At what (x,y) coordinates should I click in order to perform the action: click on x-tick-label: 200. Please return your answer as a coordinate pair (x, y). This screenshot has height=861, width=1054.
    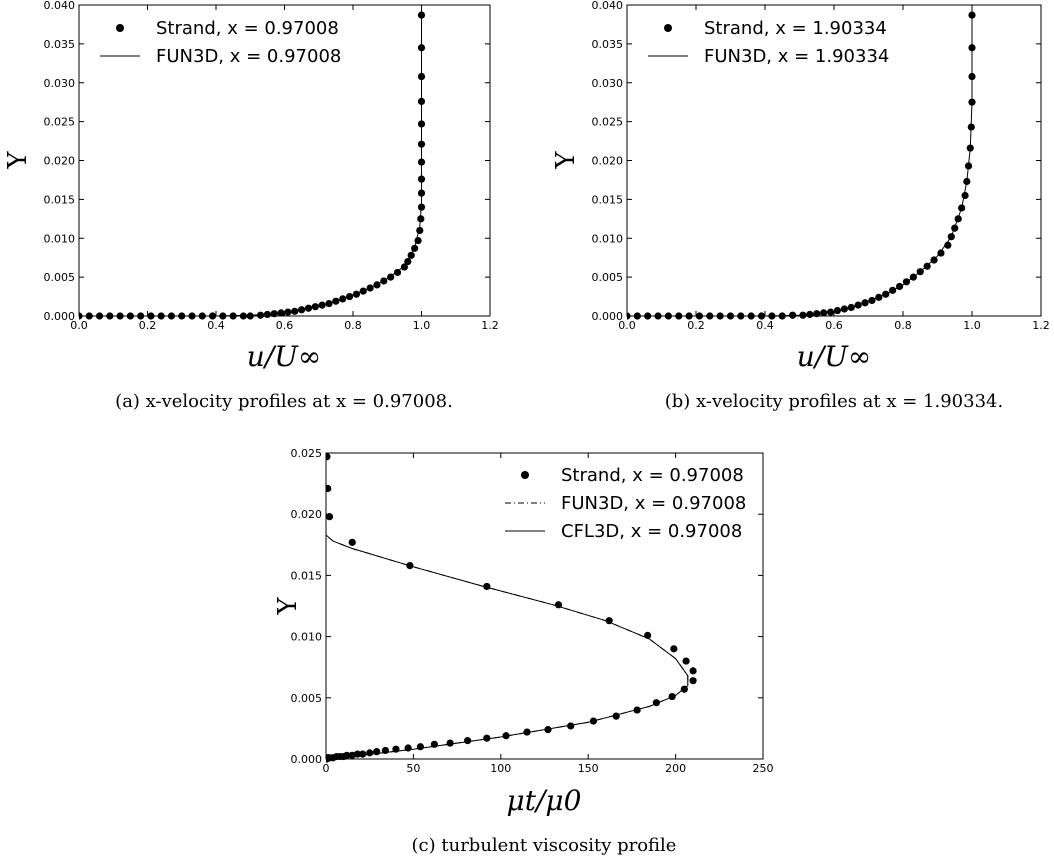
    Looking at the image, I should click on (675, 768).